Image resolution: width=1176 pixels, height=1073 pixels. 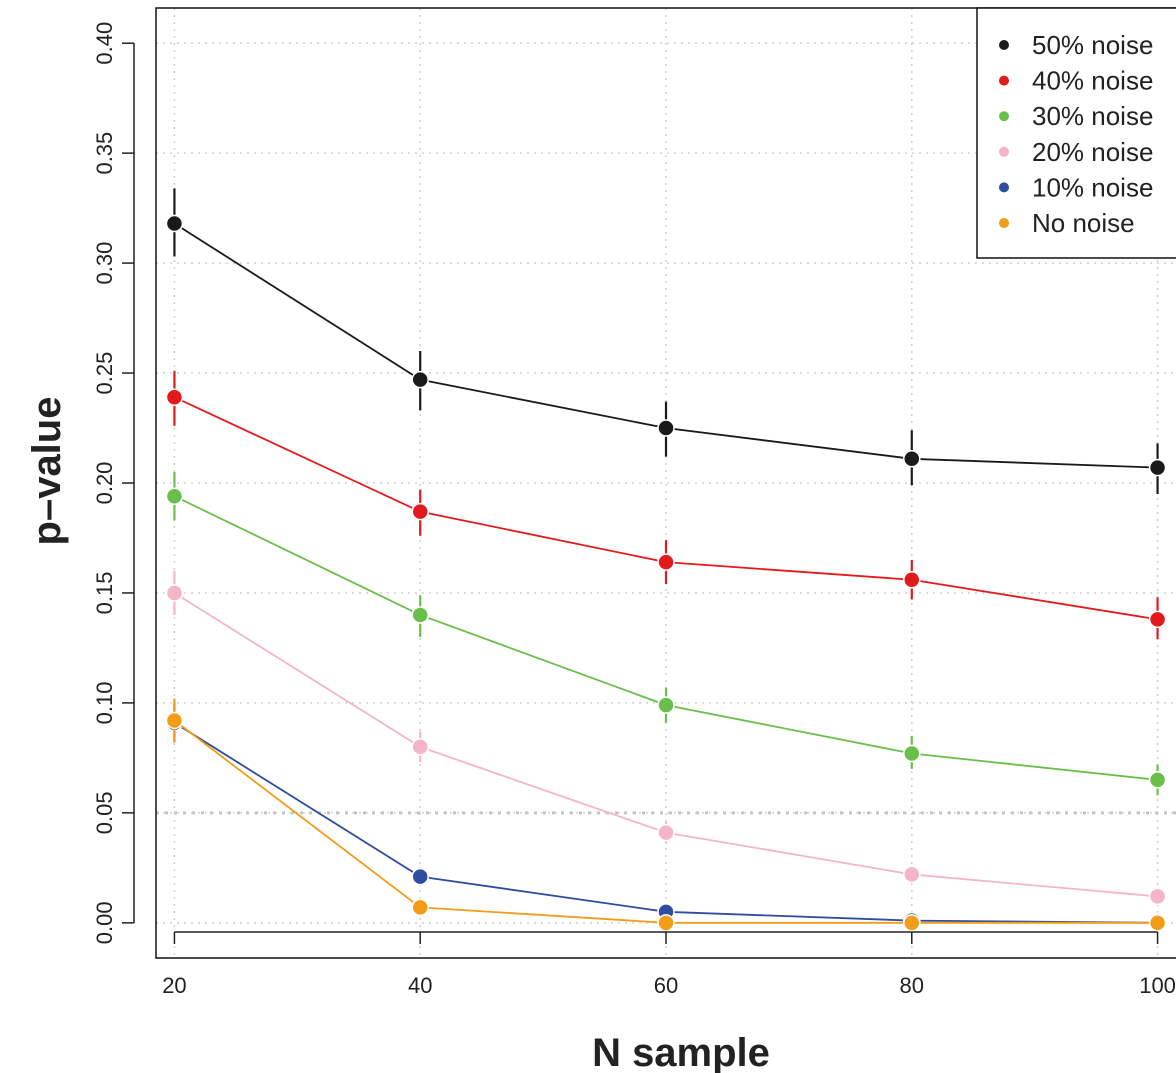 I want to click on legend-label: 10% noise, so click(x=1092, y=187).